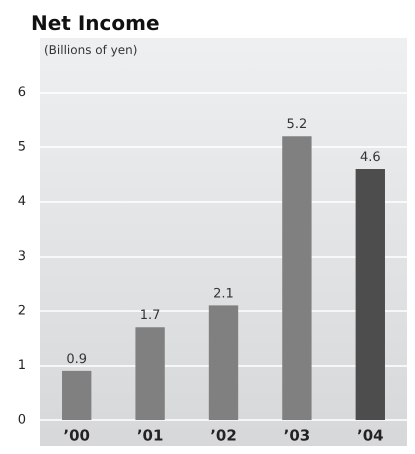 The height and width of the screenshot is (454, 415). Describe the element at coordinates (22, 365) in the screenshot. I see `y-tick-label: 1` at that location.